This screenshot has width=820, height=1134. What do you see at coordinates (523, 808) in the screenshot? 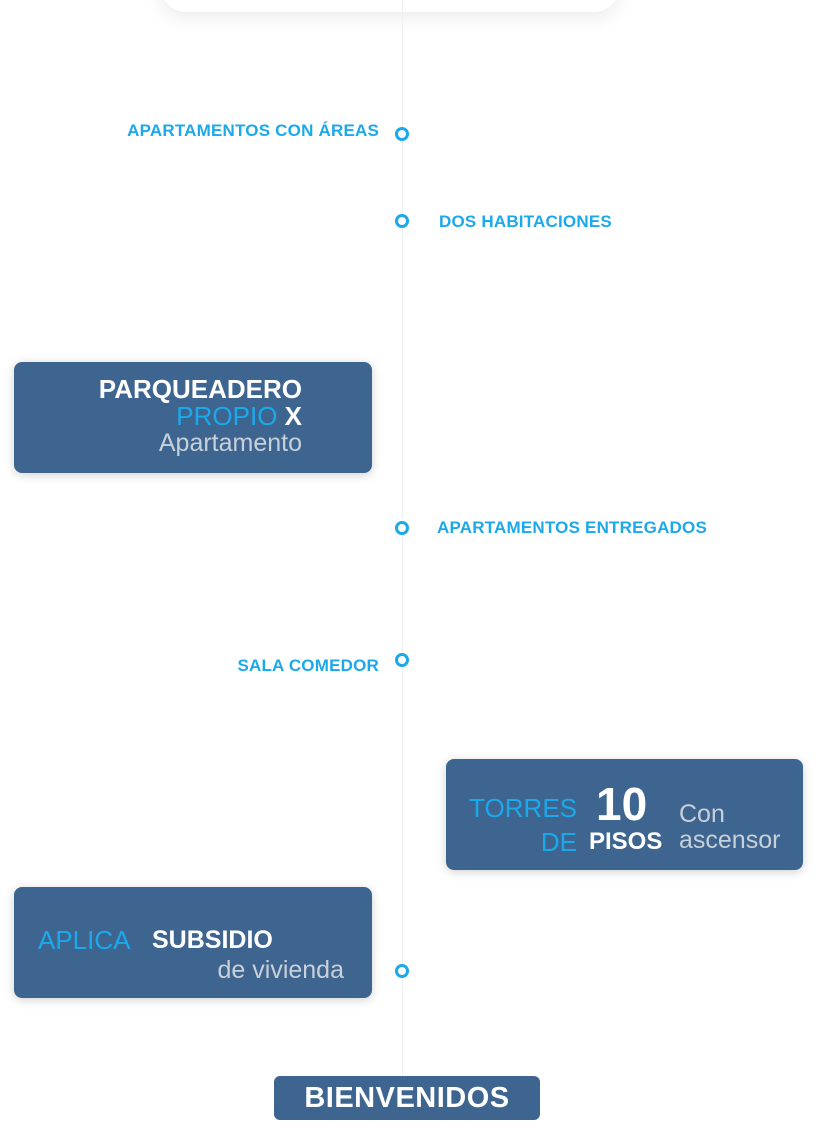
I see `torres-label: TORRES` at bounding box center [523, 808].